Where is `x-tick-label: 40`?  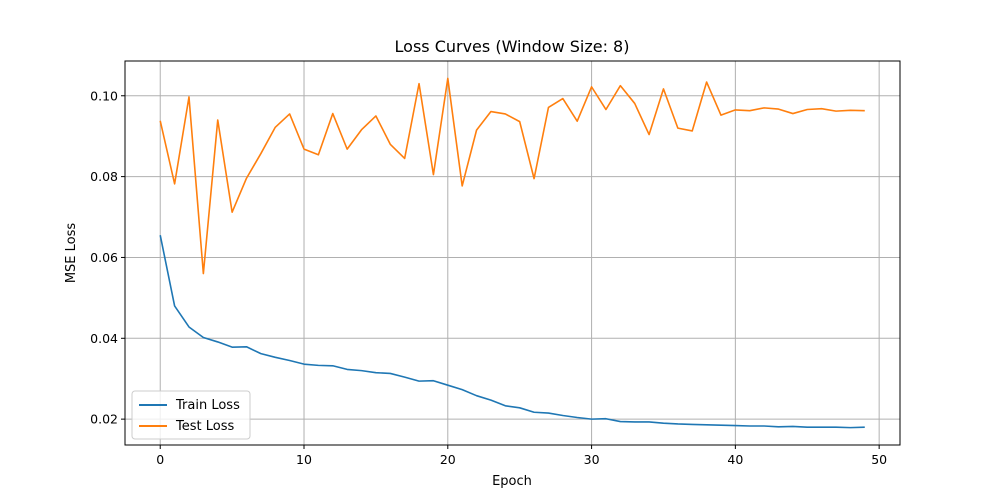
x-tick-label: 40 is located at coordinates (735, 459).